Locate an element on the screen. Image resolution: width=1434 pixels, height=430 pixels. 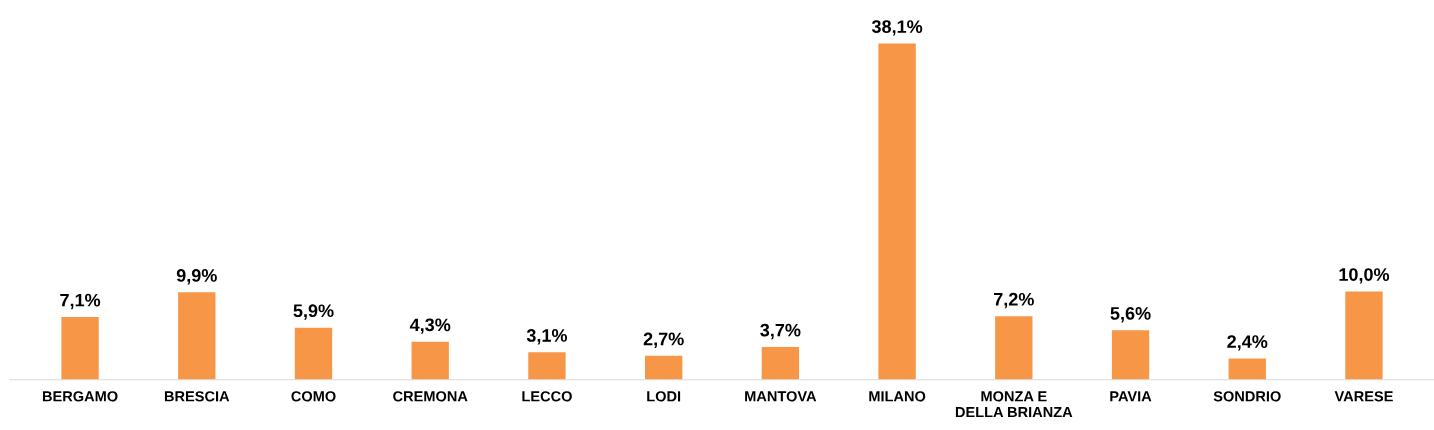
data-label: 10,0% is located at coordinates (1364, 276).